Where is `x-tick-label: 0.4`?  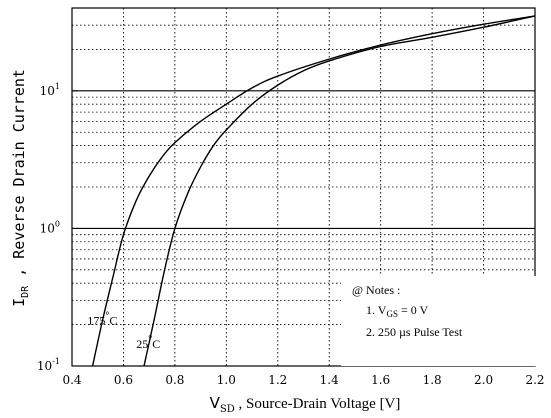
x-tick-label: 0.4 is located at coordinates (71, 380).